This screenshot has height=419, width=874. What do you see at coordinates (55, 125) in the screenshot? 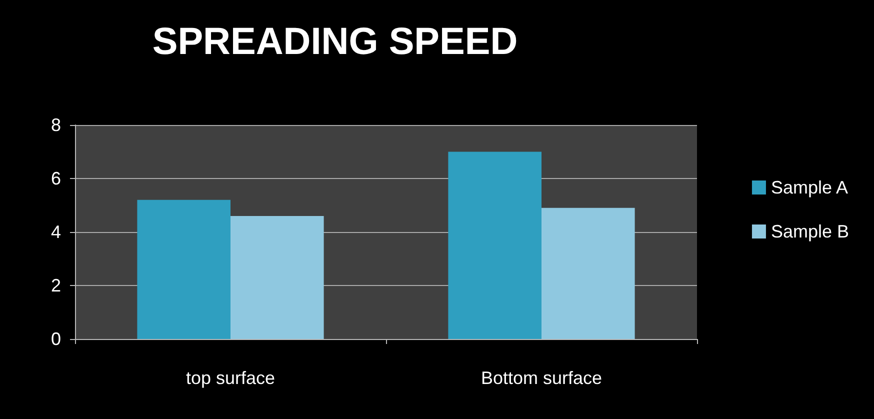
I see `y-tick-label: 8` at bounding box center [55, 125].